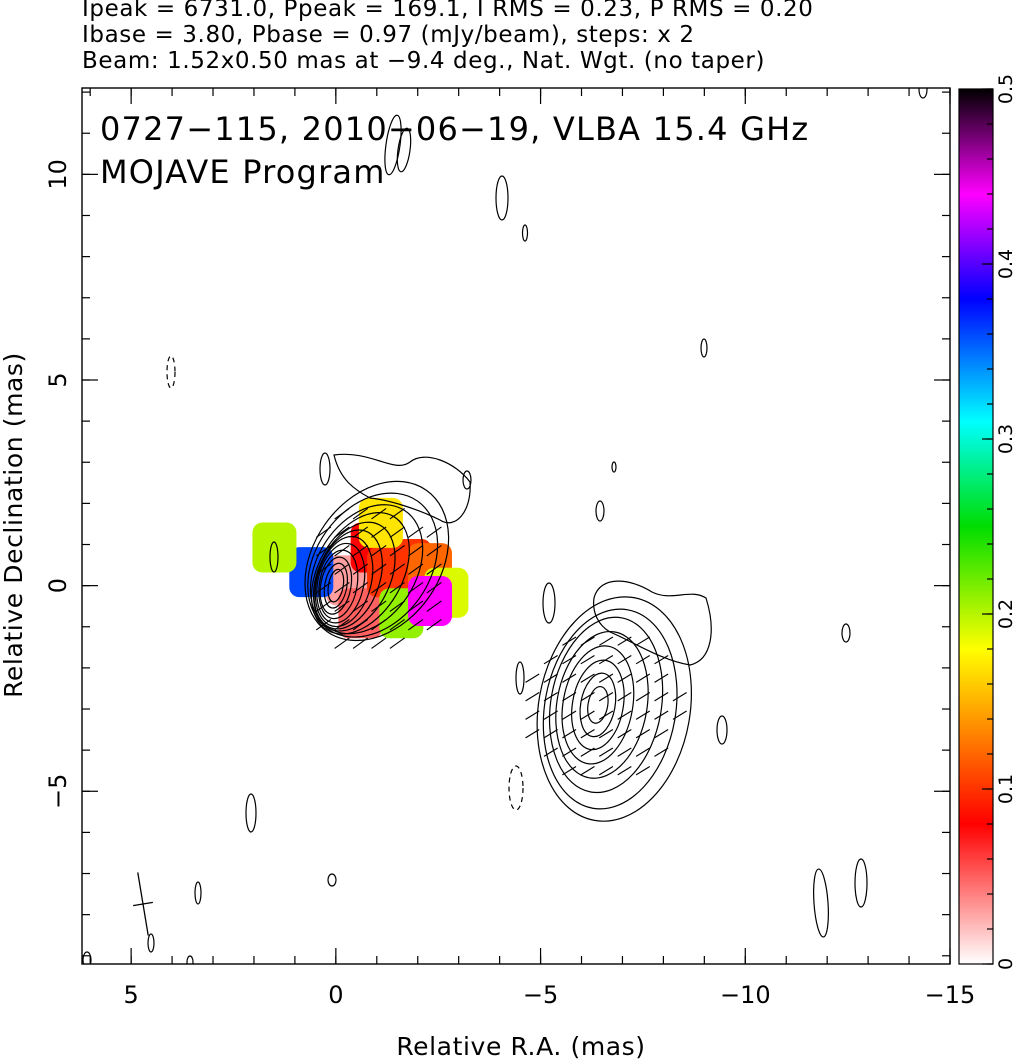  Describe the element at coordinates (454, 129) in the screenshot. I see `chart-title: 0727−115, 2010−06−19, VLBA 15.4 GHz` at that location.